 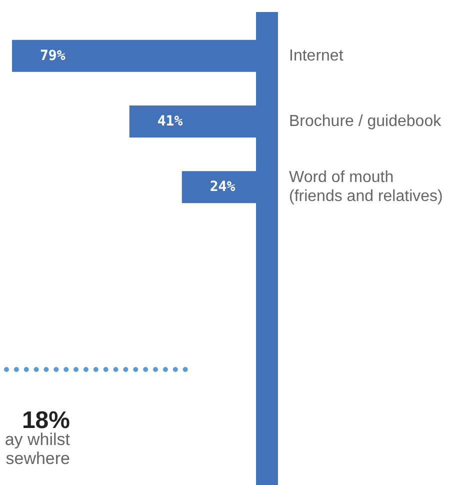 What do you see at coordinates (316, 55) in the screenshot?
I see `y-tick-label: Internet` at bounding box center [316, 55].